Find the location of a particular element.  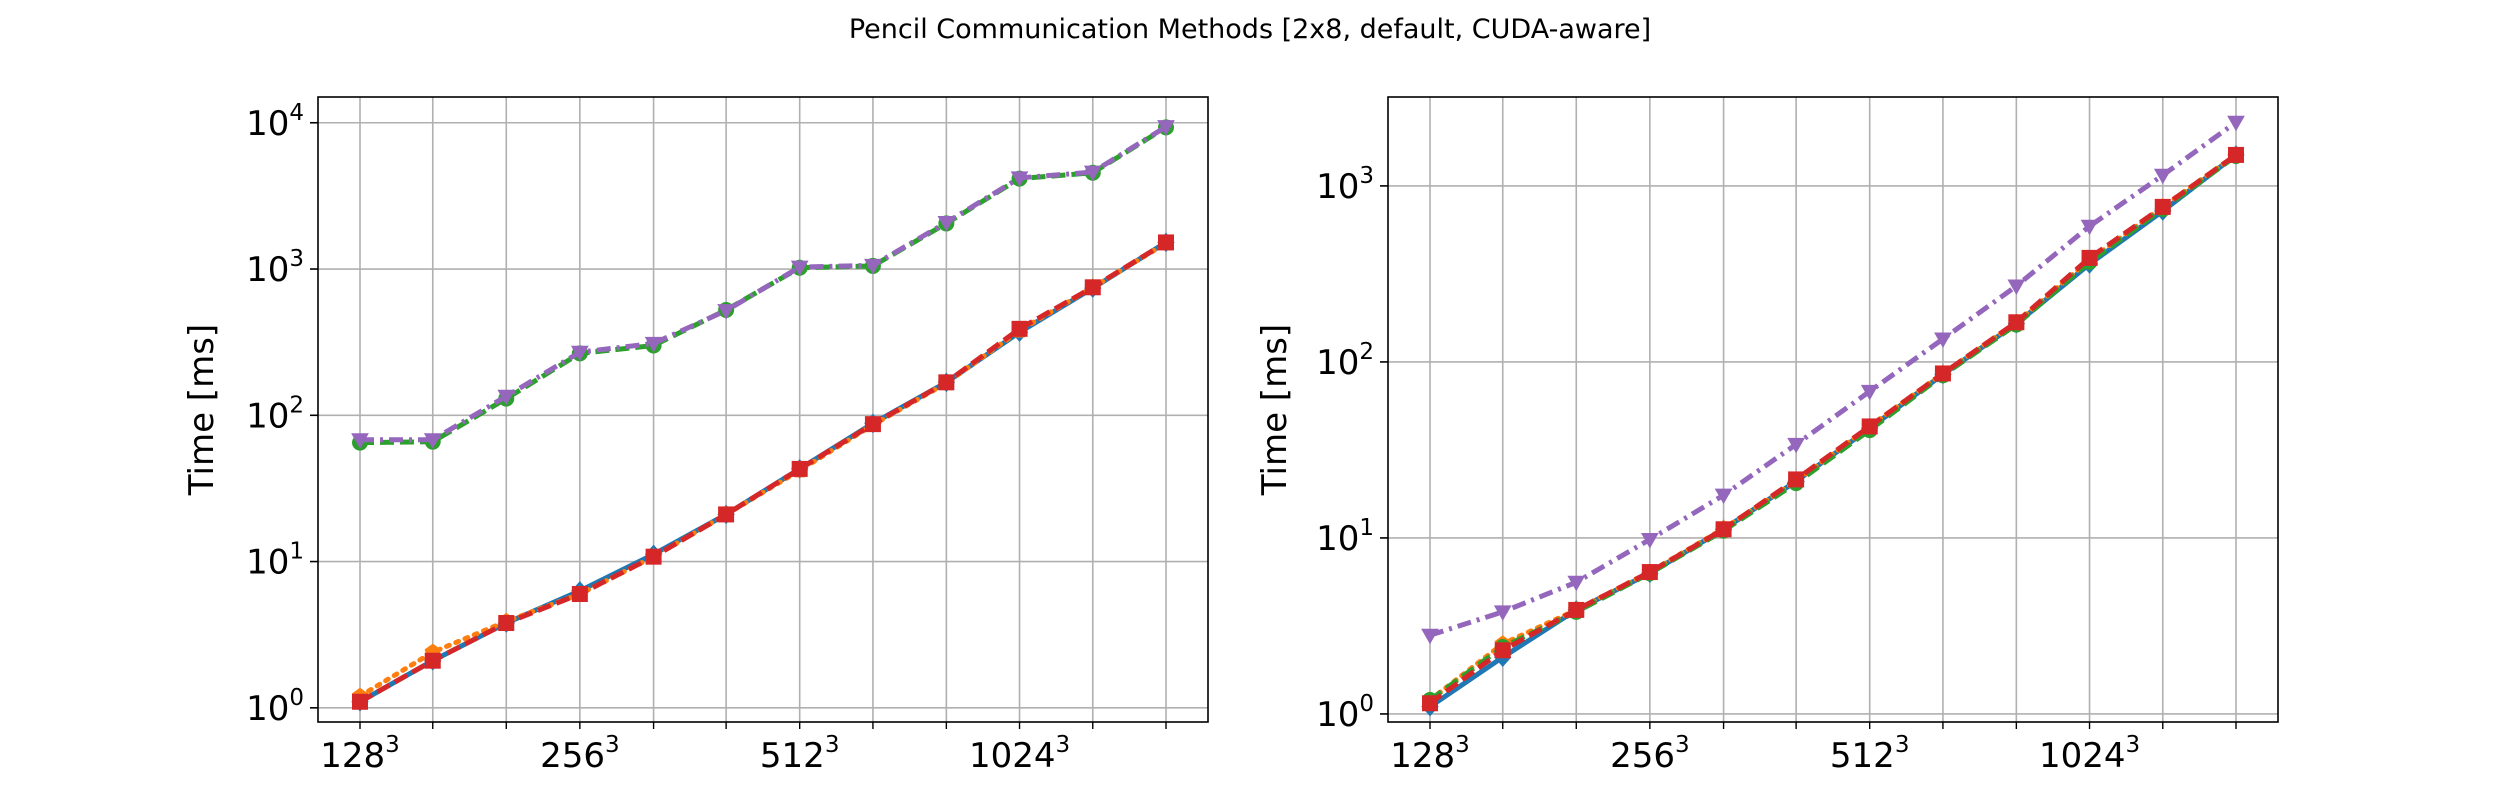

y-tick-label: 104 is located at coordinates (275, 122).